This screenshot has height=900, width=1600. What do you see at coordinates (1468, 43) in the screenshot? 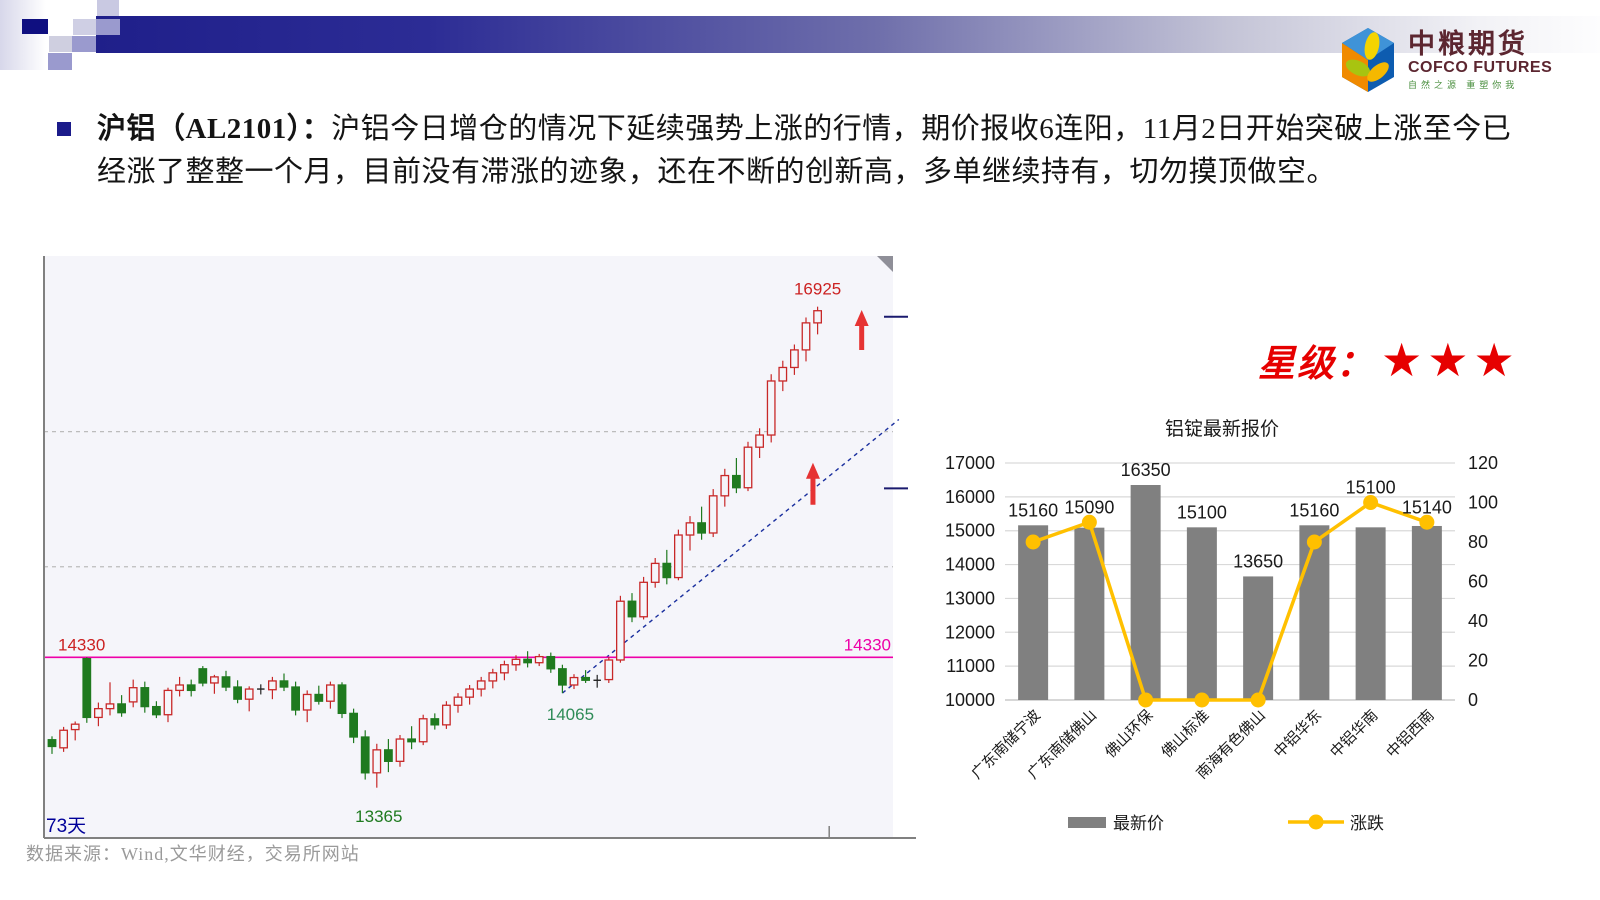
I see `logo-name-cn: 中粮期货` at bounding box center [1468, 43].